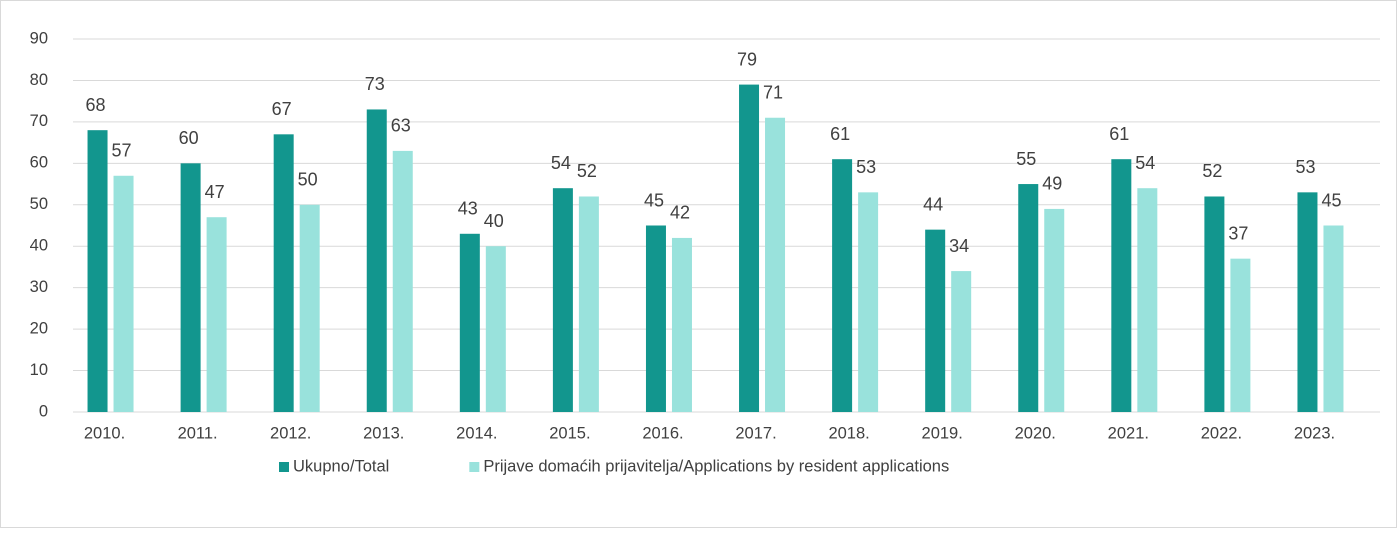 The image size is (1397, 533). What do you see at coordinates (104, 433) in the screenshot?
I see `x-tick-label: 2010.` at bounding box center [104, 433].